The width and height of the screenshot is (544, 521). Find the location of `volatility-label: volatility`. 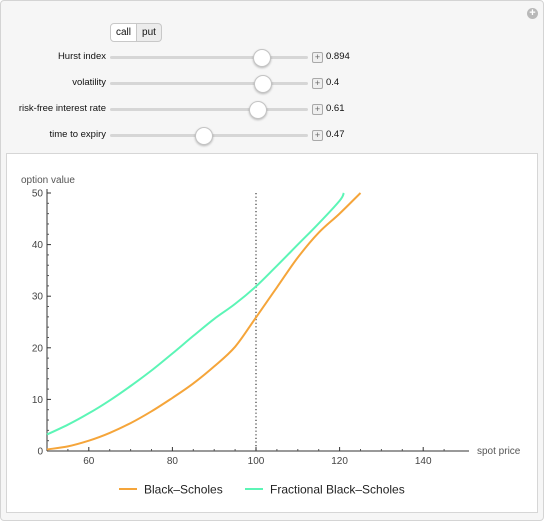

volatility-label: volatility is located at coordinates (89, 82).